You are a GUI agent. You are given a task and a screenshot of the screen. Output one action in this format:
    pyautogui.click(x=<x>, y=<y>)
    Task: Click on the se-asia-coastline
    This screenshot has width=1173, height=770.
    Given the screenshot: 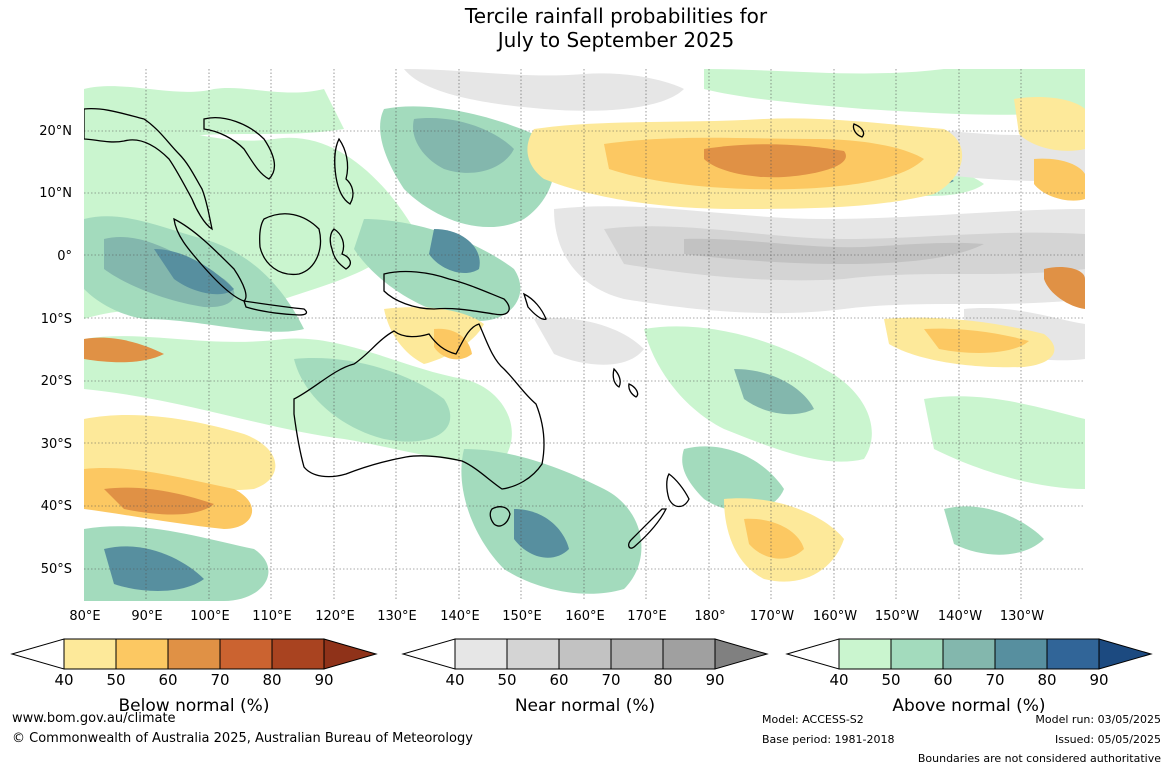 What is the action you would take?
    pyautogui.click(x=180, y=169)
    